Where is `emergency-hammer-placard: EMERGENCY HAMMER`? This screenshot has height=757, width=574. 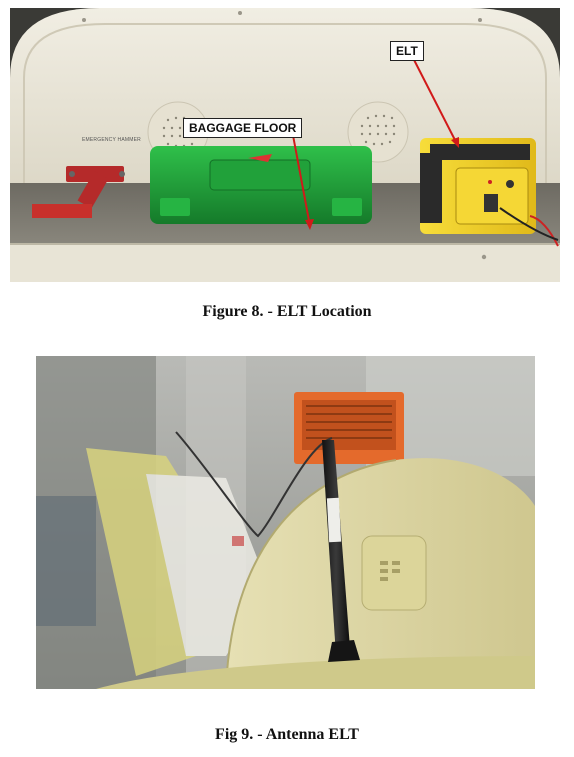 emergency-hammer-placard: EMERGENCY HAMMER is located at coordinates (111, 140).